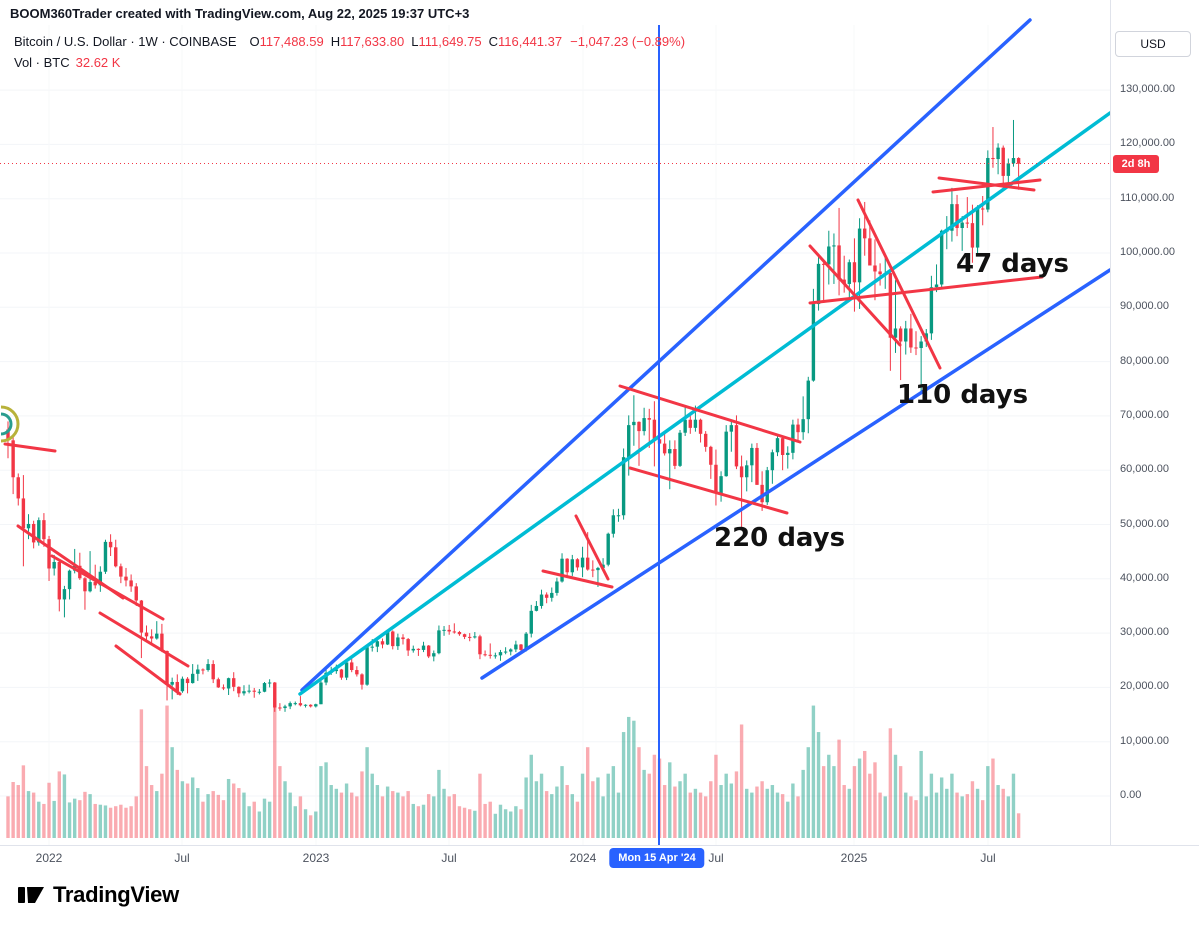 Image resolution: width=1199 pixels, height=928 pixels. What do you see at coordinates (107, 587) in the screenshot?
I see `trend-line-flag-2022a-lower` at bounding box center [107, 587].